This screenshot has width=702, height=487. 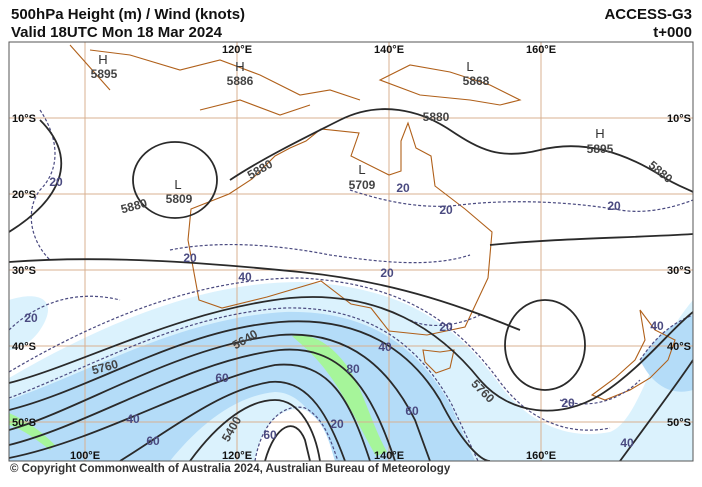 I want to click on wind-shade-20-west, so click(x=29, y=323).